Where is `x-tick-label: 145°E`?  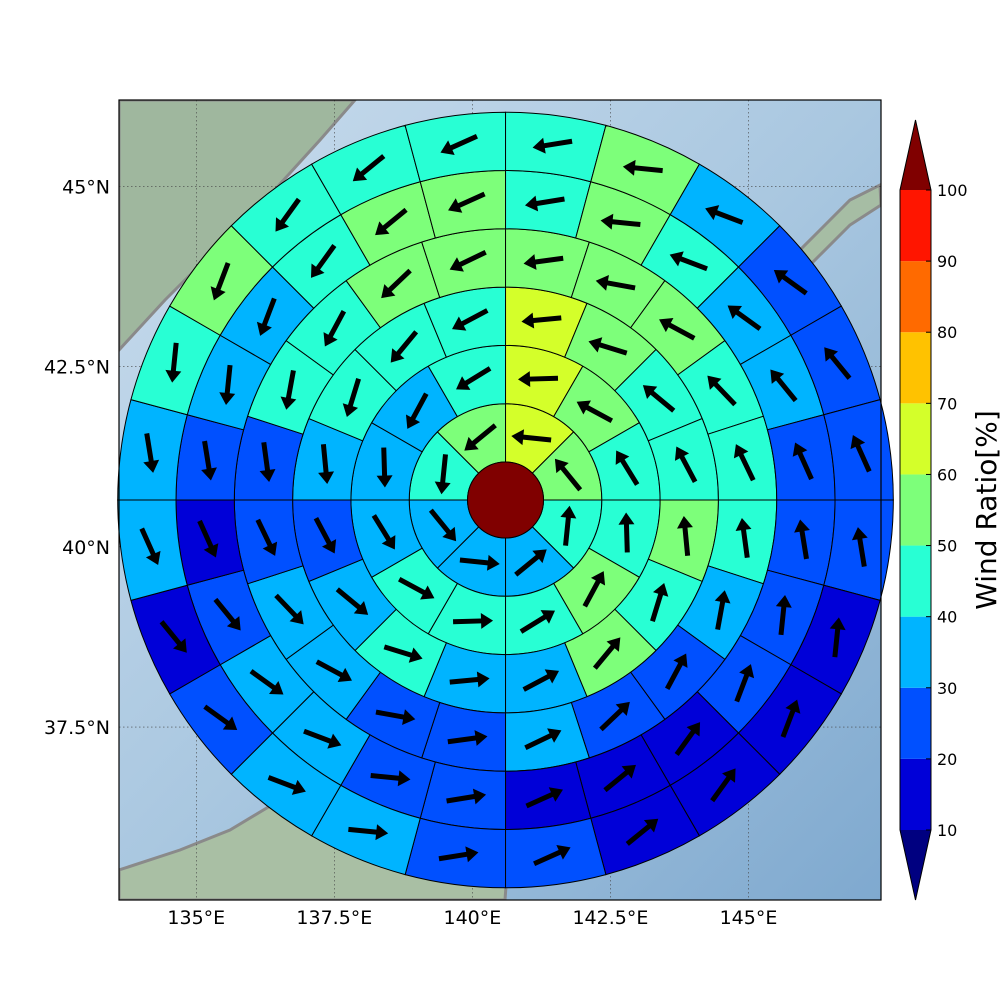 x-tick-label: 145°E is located at coordinates (749, 918).